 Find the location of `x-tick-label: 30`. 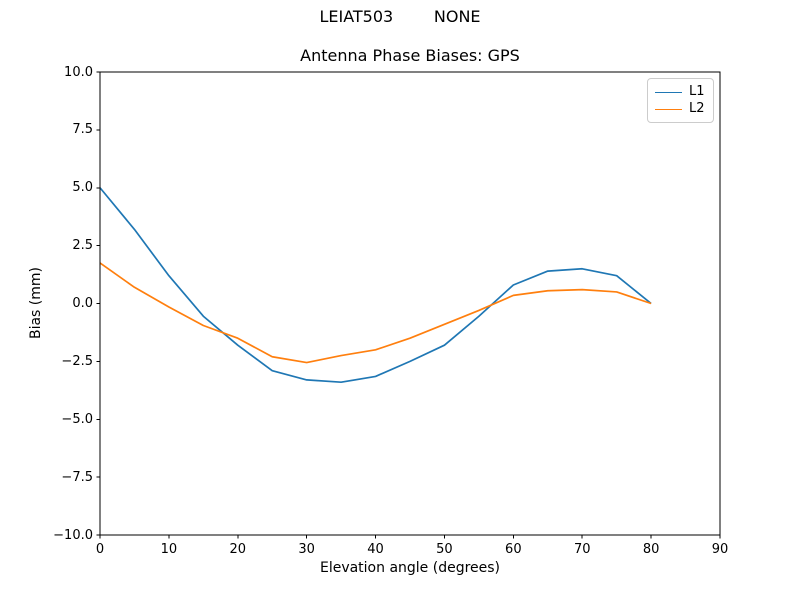

x-tick-label: 30 is located at coordinates (306, 549).